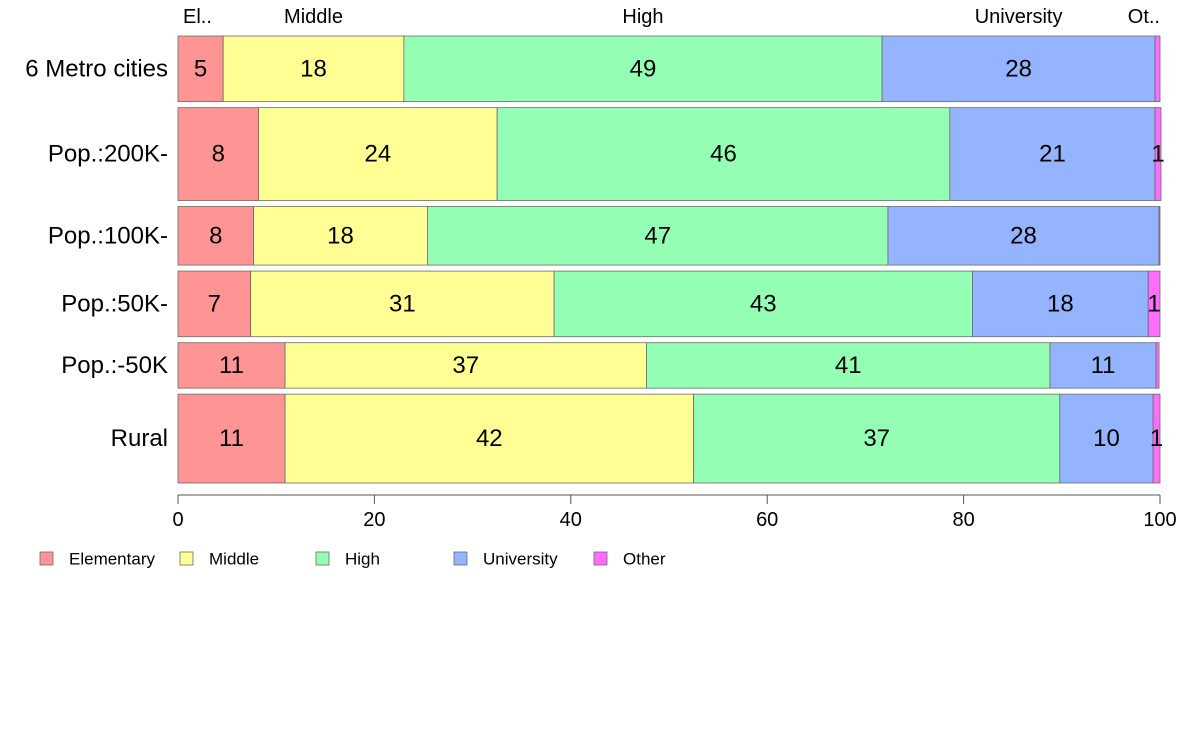  I want to click on data-label-high-pop-50k: 41, so click(848, 365).